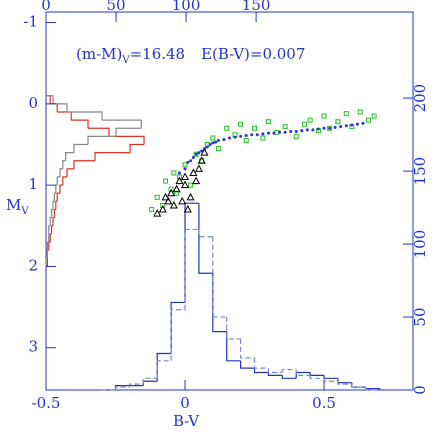 The height and width of the screenshot is (436, 436). I want to click on annotation-extra: E(B-V)=0.007, so click(253, 54).